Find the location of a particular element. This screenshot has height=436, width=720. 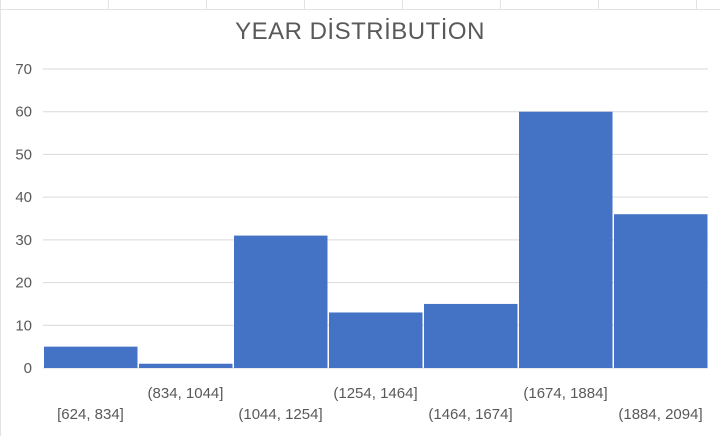

y-tick-label: 30 is located at coordinates (23, 240).